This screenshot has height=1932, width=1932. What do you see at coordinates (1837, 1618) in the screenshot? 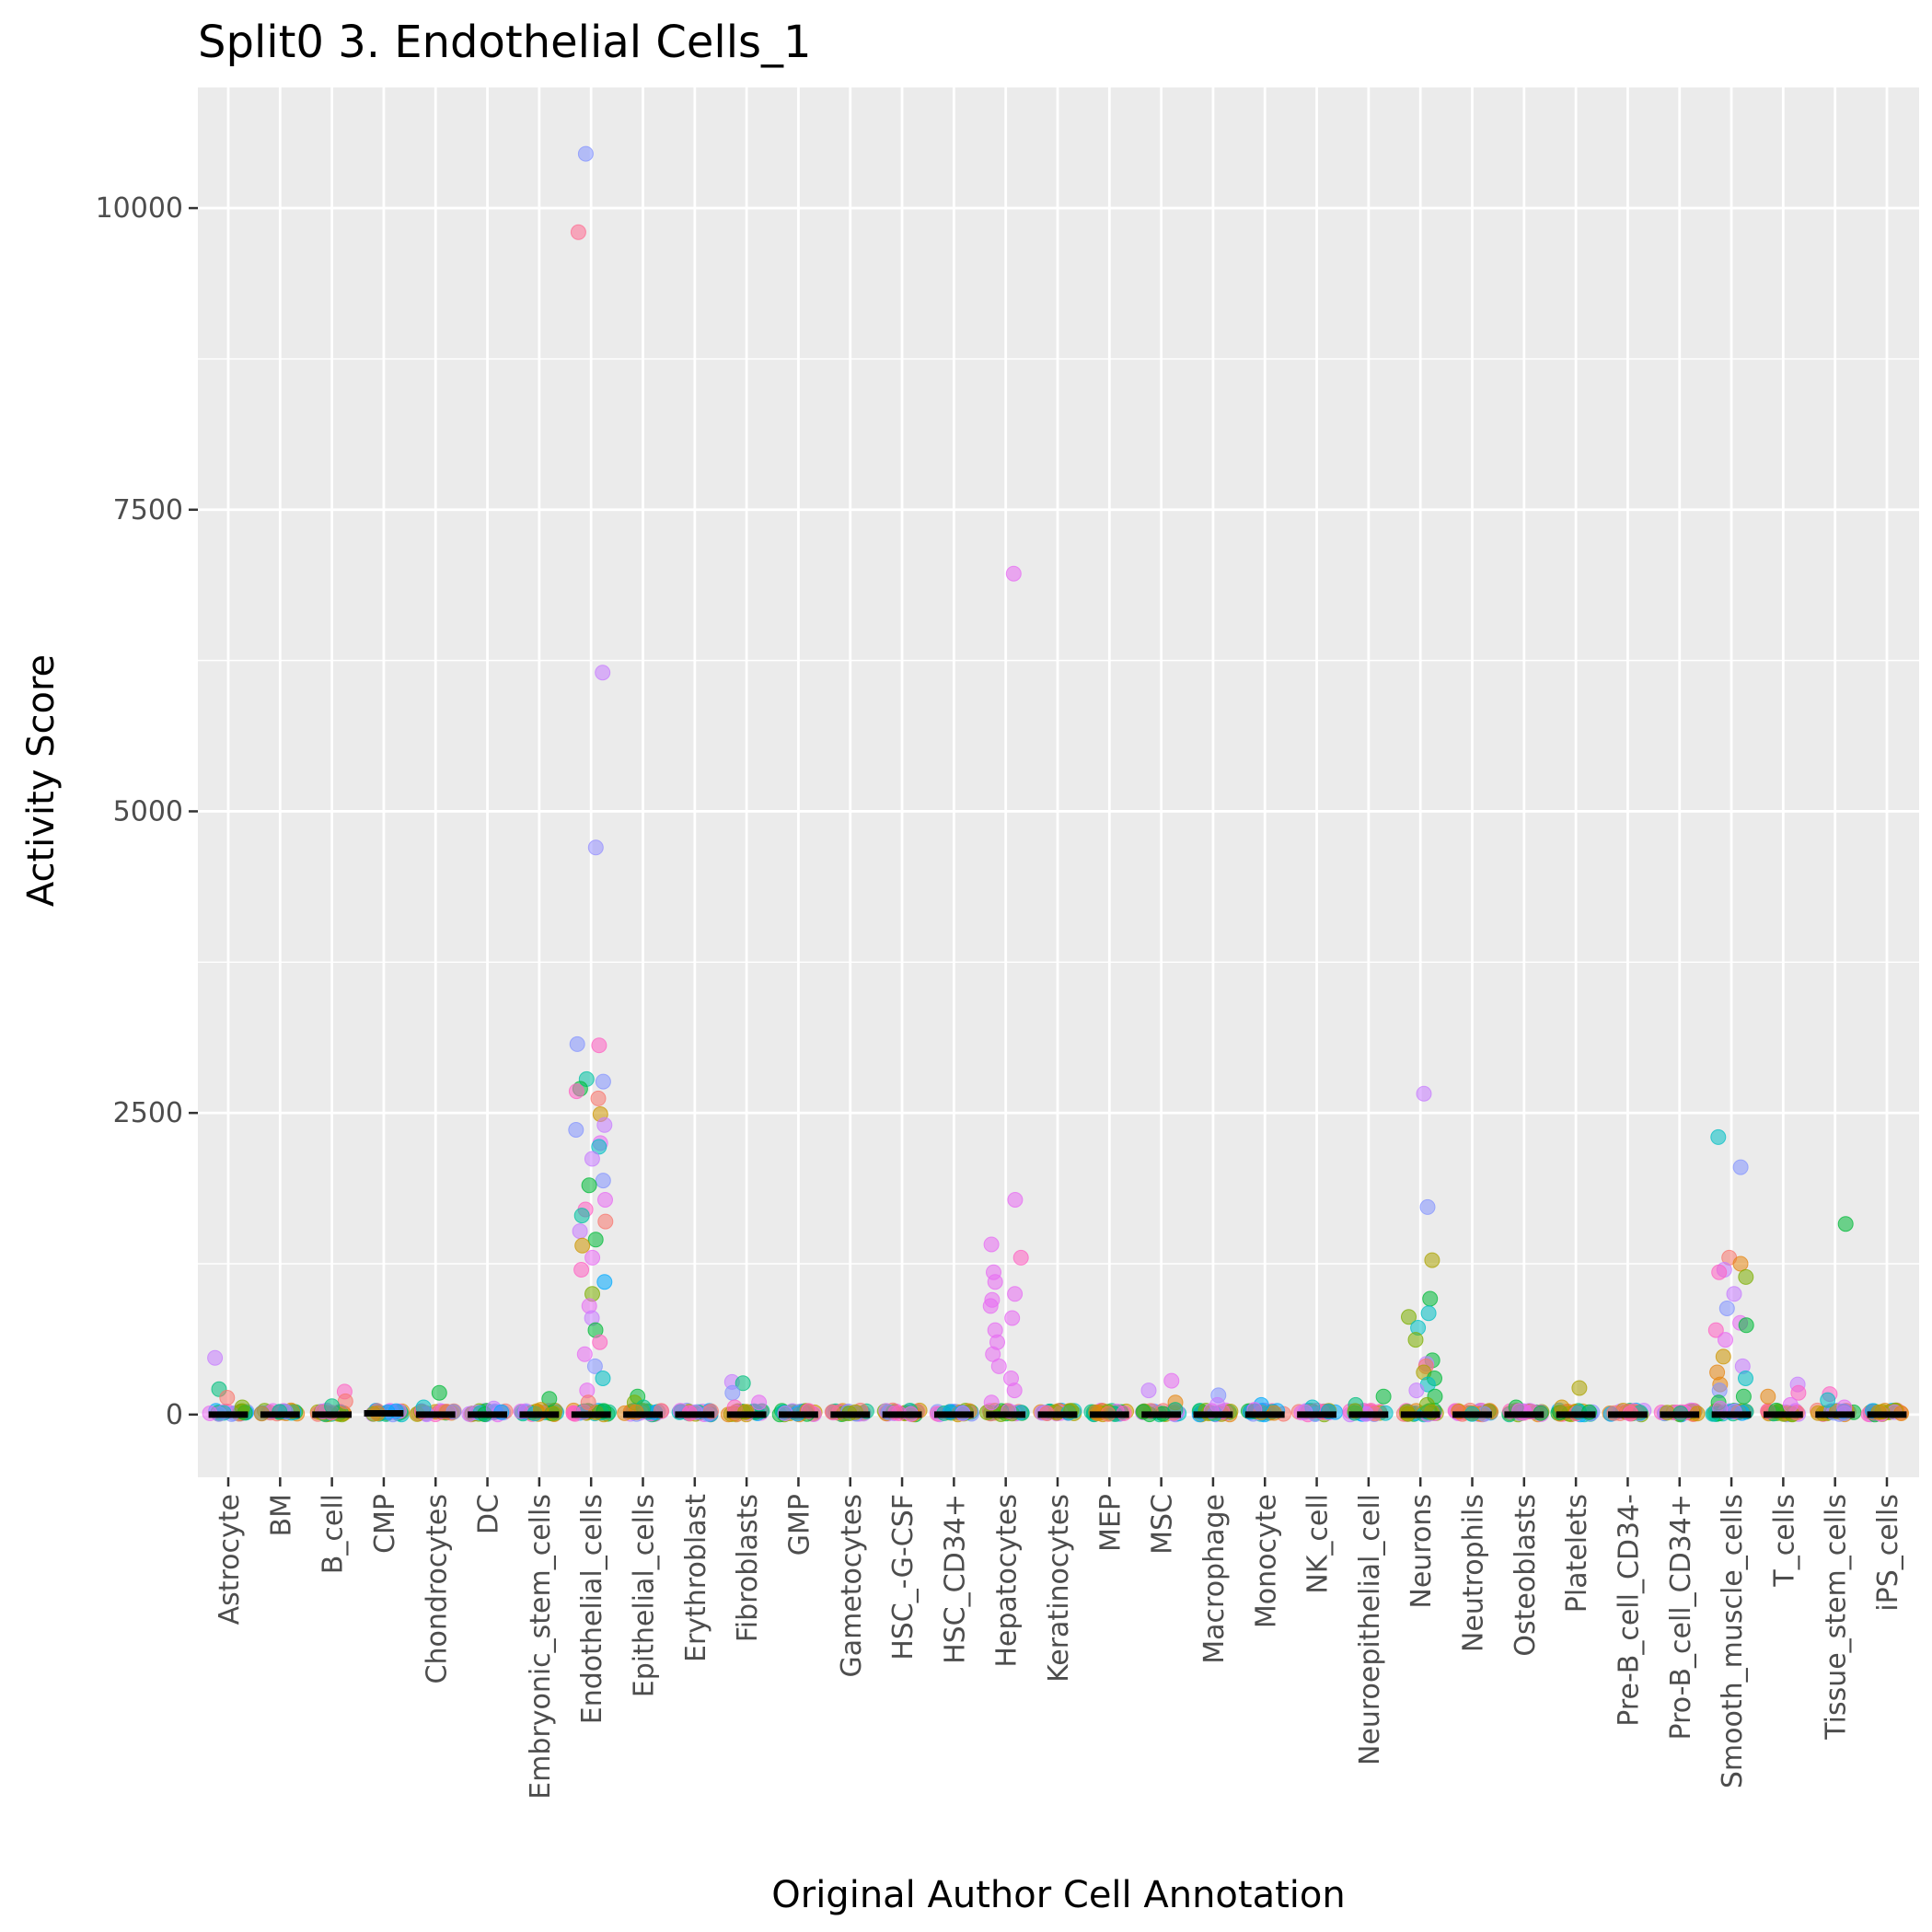
I see `x-tick-label: Tissue_stem_cells` at bounding box center [1837, 1618].